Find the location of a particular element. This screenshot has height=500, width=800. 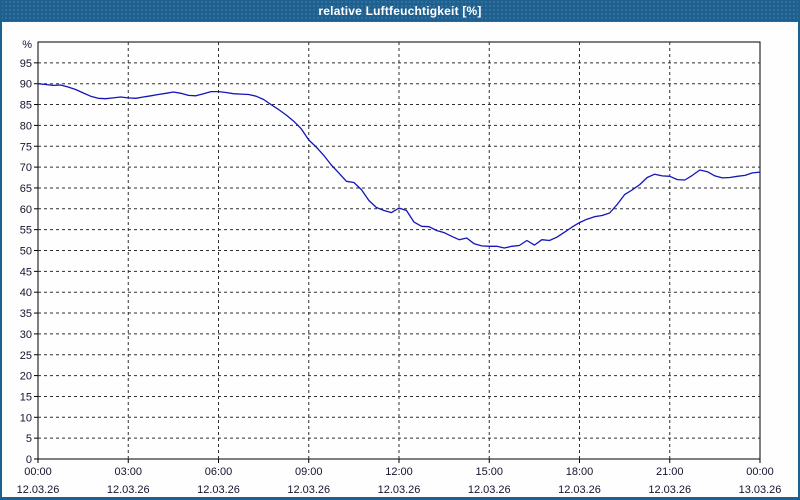

window-titlebar: relative Luftfeuchtigkeit [%] is located at coordinates (400, 11).